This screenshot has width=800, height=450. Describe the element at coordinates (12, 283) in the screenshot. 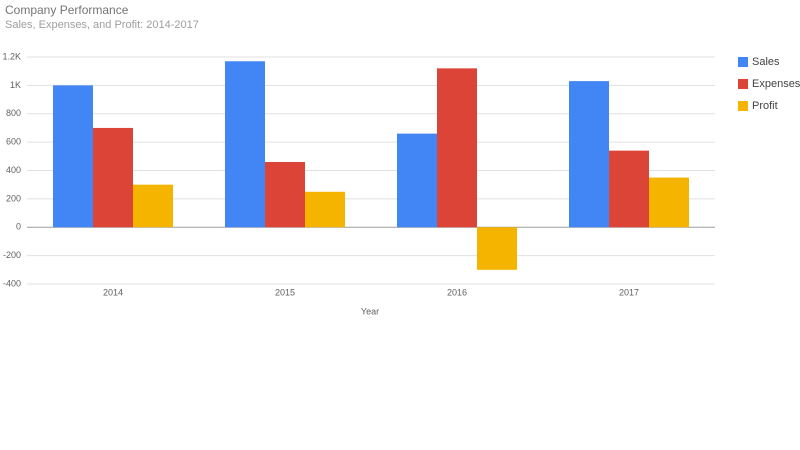

I see `y-tick-label: -400` at that location.